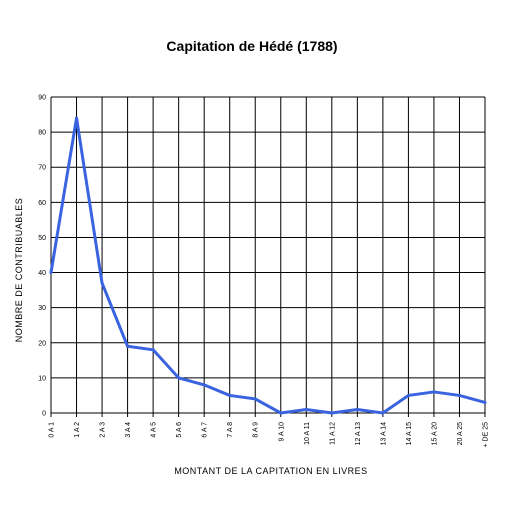 This screenshot has width=506, height=519. What do you see at coordinates (383, 433) in the screenshot?
I see `x-tick-label: 13 A 14` at bounding box center [383, 433].